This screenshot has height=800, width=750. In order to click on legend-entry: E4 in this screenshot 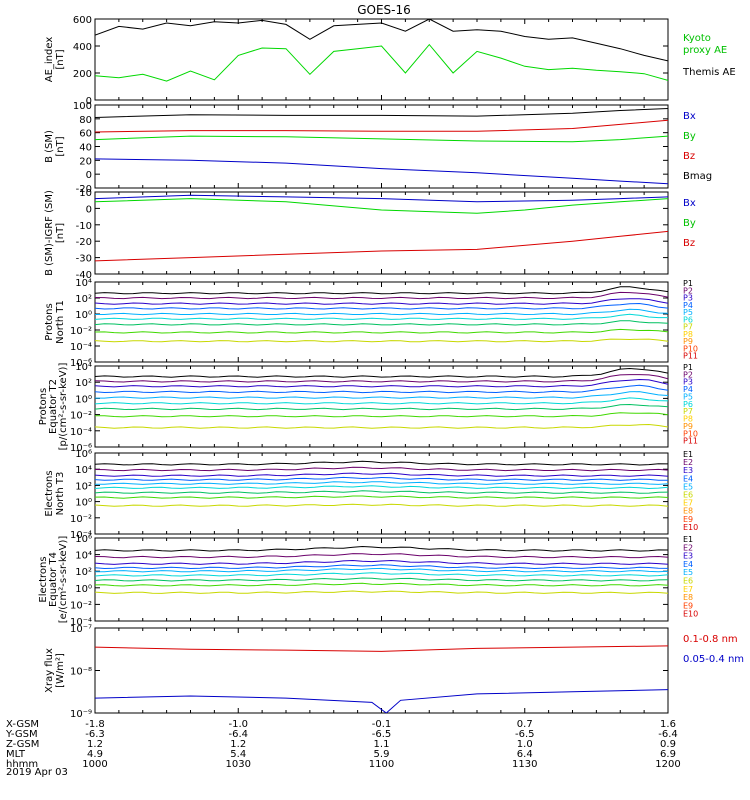, I will do `click(688, 478)`.